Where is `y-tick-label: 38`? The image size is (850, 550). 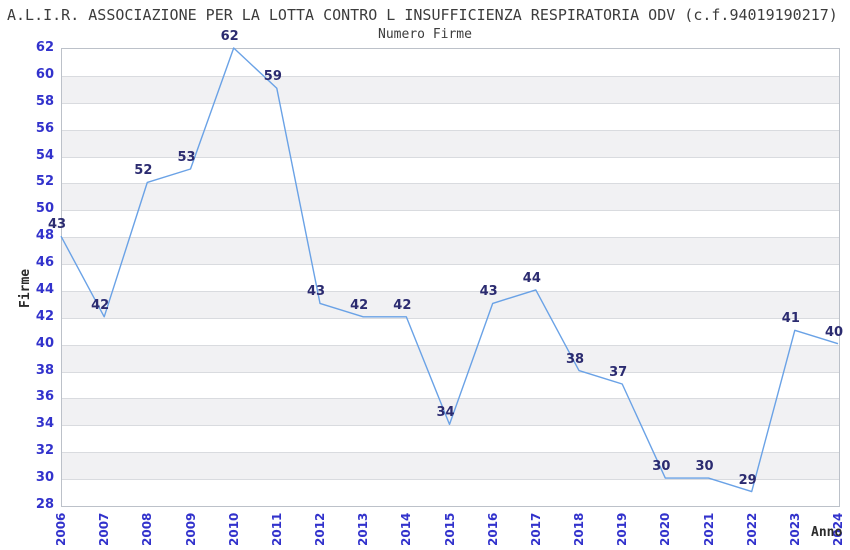
y-tick-label: 38 is located at coordinates (44, 370).